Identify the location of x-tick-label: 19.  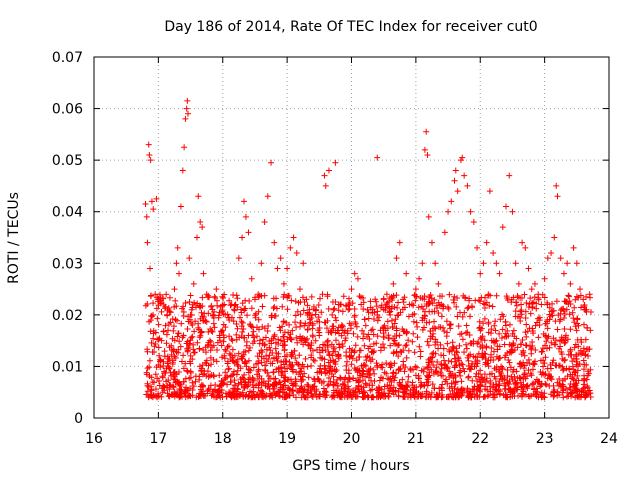
(287, 439).